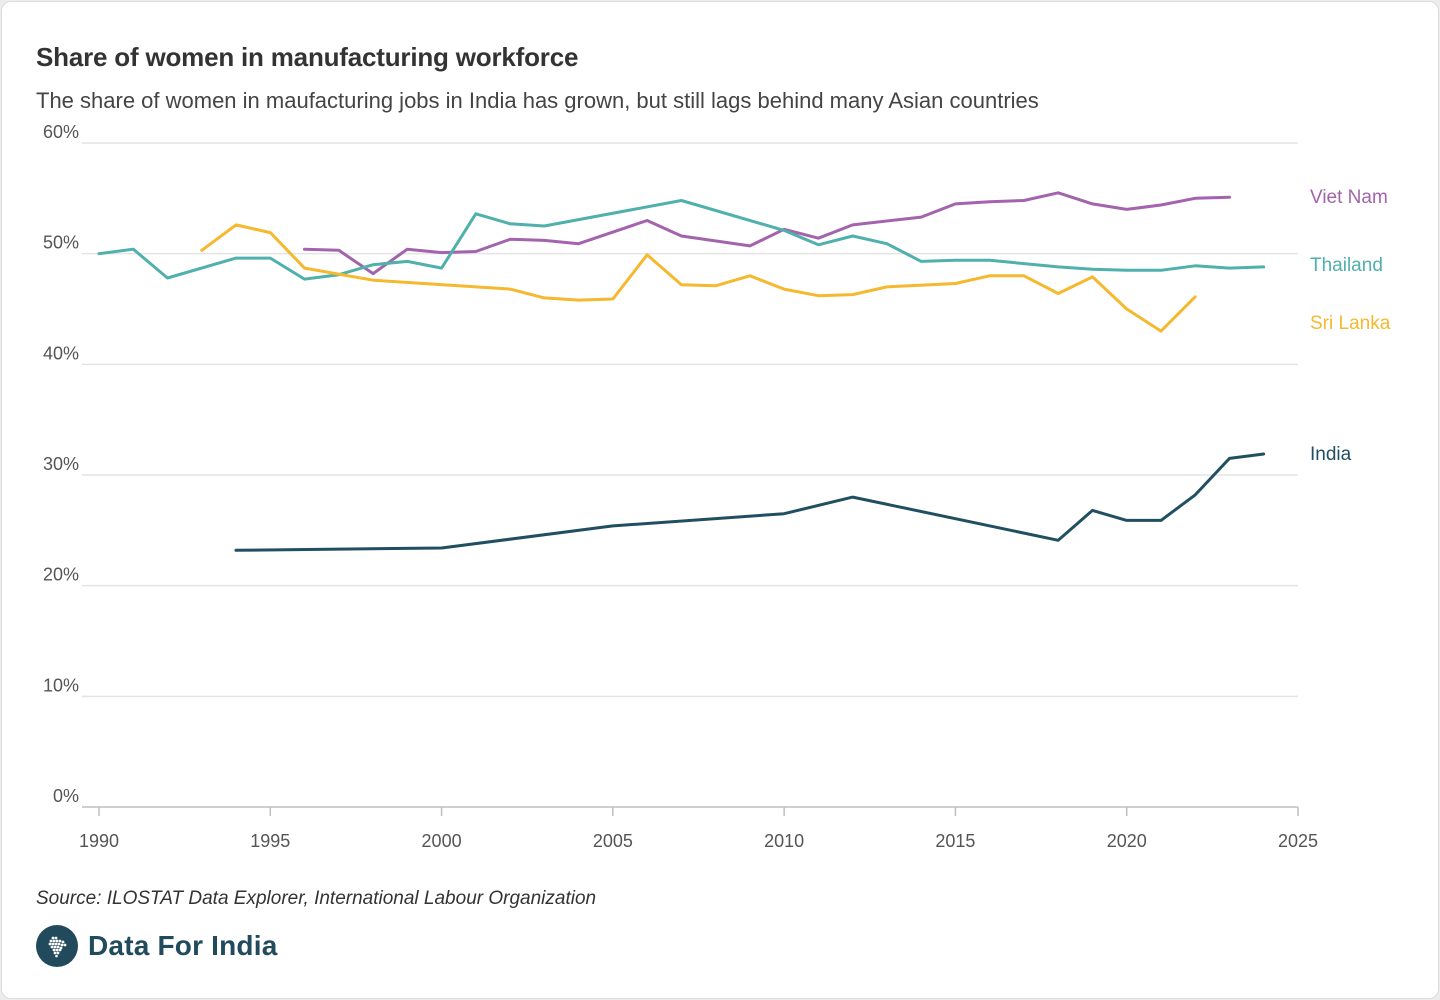 The height and width of the screenshot is (1000, 1440). Describe the element at coordinates (442, 841) in the screenshot. I see `x-tick-label: 2000` at that location.